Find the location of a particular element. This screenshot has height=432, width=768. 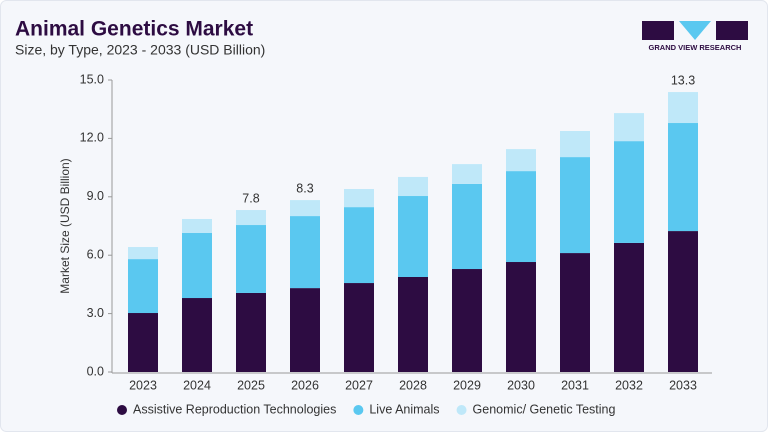

annotation: 8.3 is located at coordinates (304, 188).